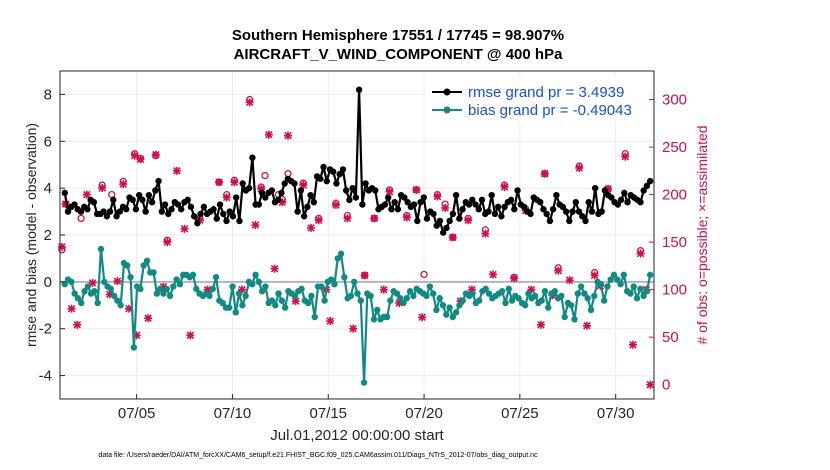 The width and height of the screenshot is (830, 470). I want to click on y-tick-label-4: 4, so click(48, 188).